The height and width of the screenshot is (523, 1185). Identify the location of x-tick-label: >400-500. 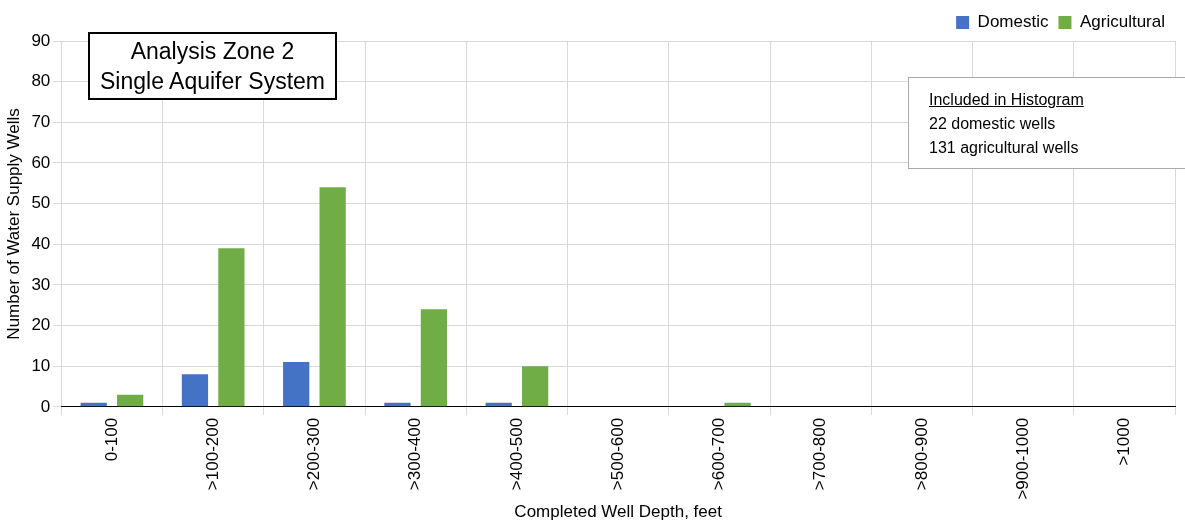
(516, 454).